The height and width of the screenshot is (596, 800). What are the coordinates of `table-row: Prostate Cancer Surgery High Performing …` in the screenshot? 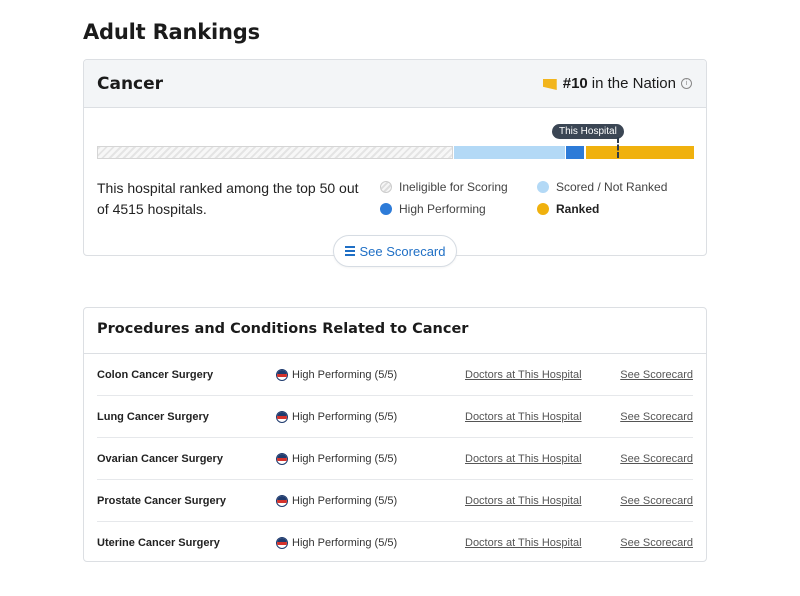 It's located at (395, 501).